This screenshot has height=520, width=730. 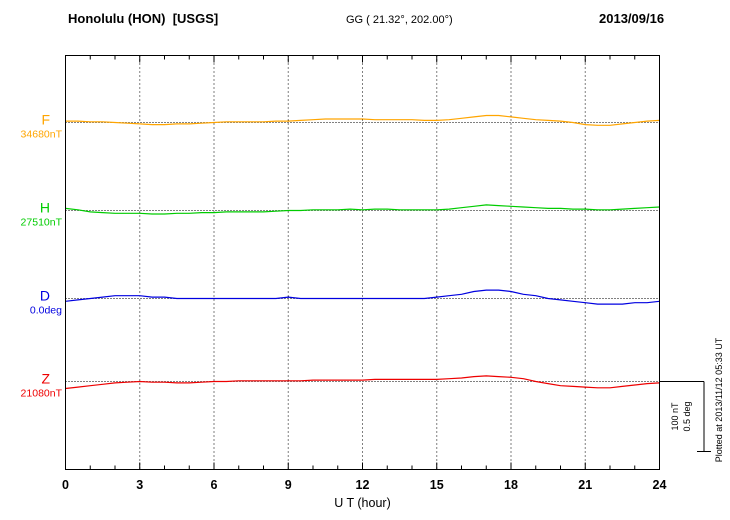 What do you see at coordinates (719, 399) in the screenshot?
I see `plotted-at-note: Plotted at 2013/11/12 05:33 UT` at bounding box center [719, 399].